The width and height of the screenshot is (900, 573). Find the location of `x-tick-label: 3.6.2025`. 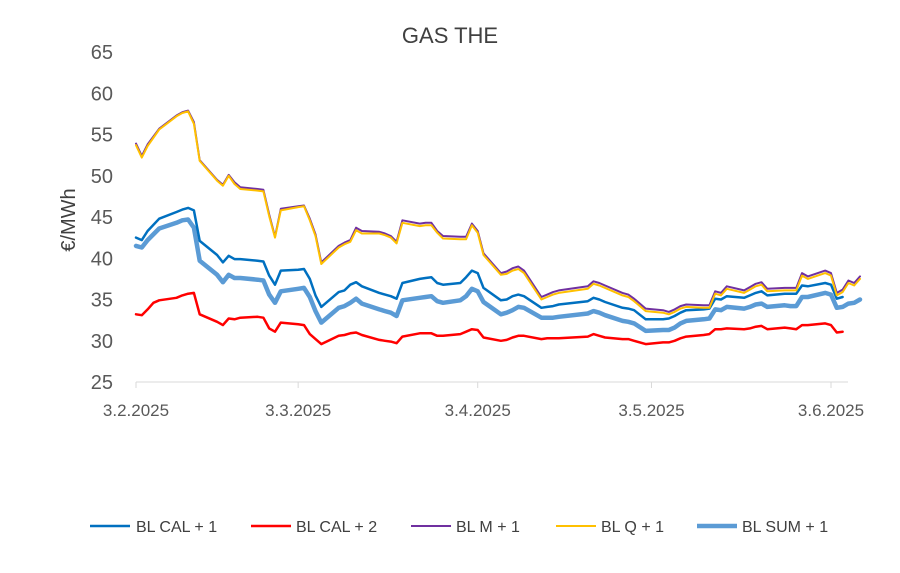

x-tick-label: 3.6.2025 is located at coordinates (831, 410).